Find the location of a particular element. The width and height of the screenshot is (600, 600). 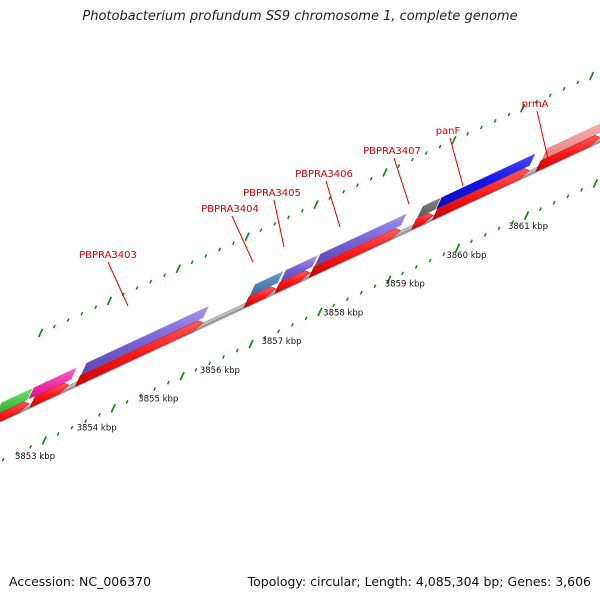

gene-label: PBPRA3403 is located at coordinates (108, 255).